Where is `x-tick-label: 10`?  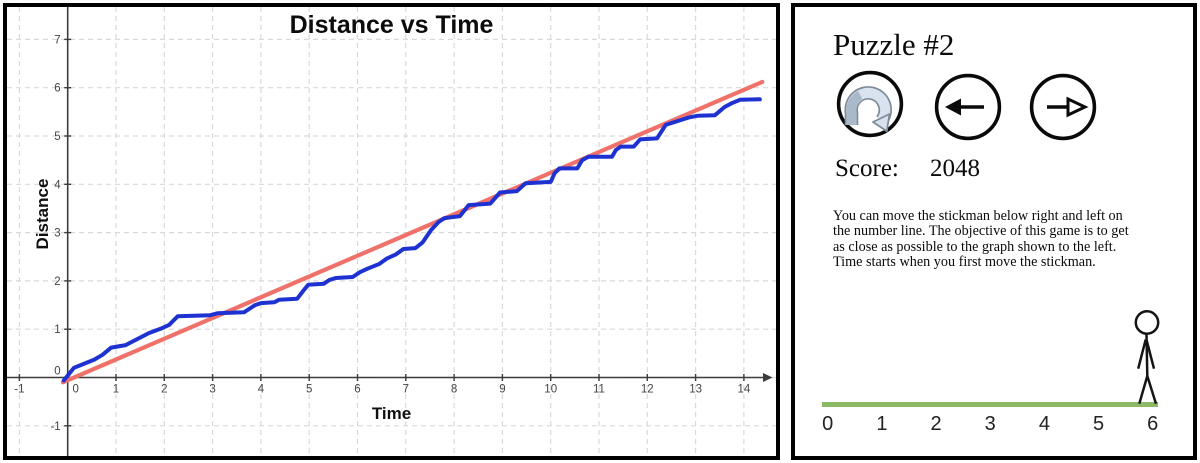 x-tick-label: 10 is located at coordinates (550, 390).